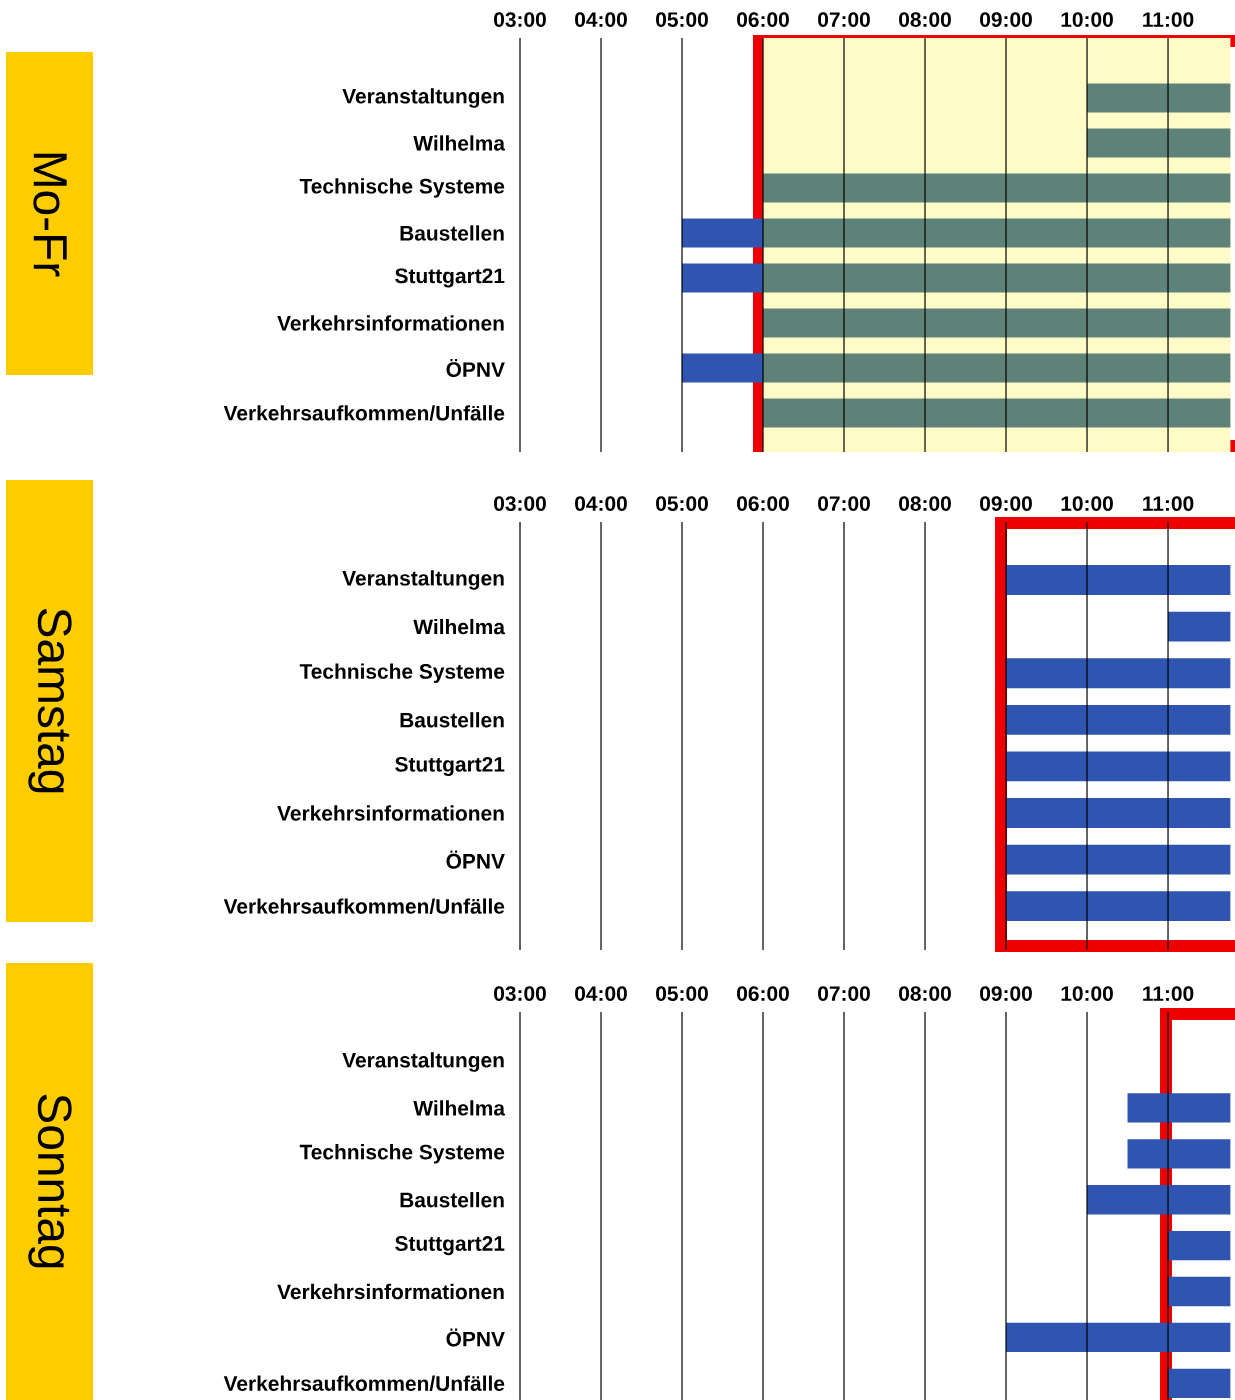 The width and height of the screenshot is (1235, 1400). What do you see at coordinates (50, 215) in the screenshot?
I see `text: Mo-Fr` at bounding box center [50, 215].